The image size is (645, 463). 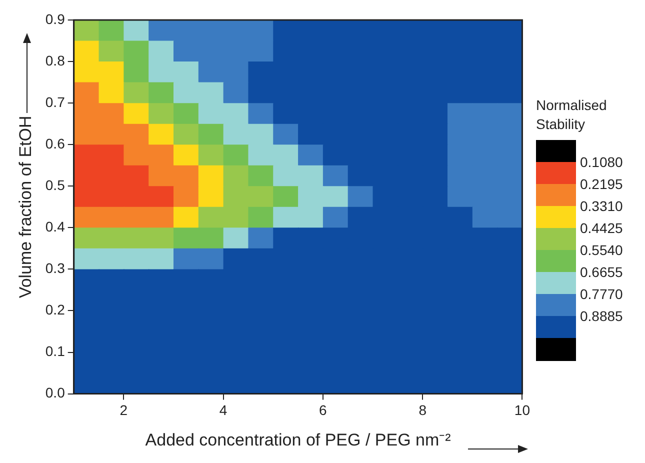 I want to click on color-bar-label: 0.6655, so click(x=601, y=272).